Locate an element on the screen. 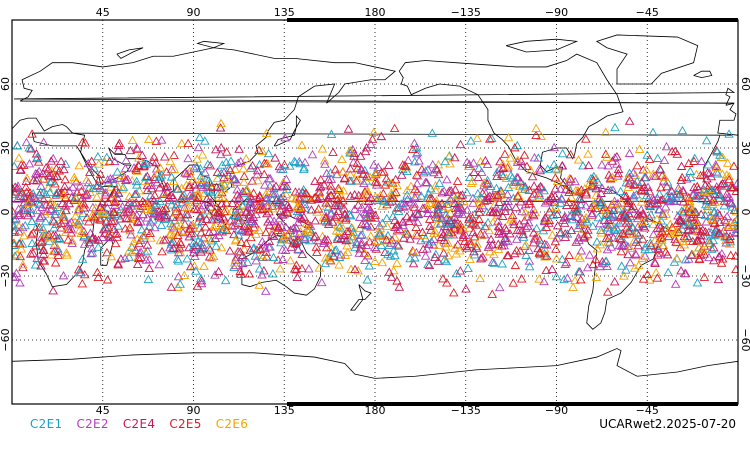 This screenshot has width=750, height=450. lat-tick-label-right: −30 is located at coordinates (744, 275).